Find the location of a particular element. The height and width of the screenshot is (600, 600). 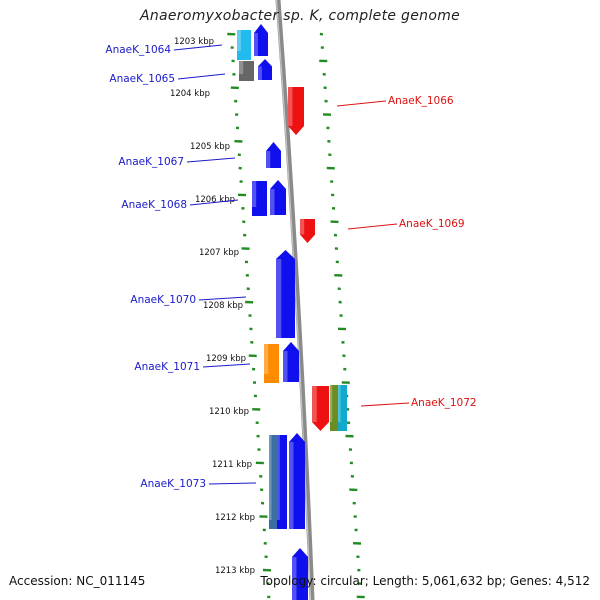

gene-1064-left is located at coordinates (244, 45).